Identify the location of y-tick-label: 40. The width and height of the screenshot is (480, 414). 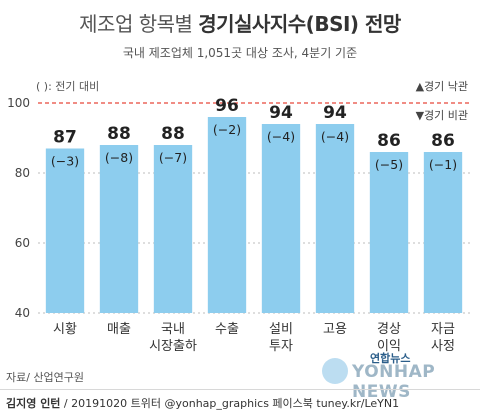
(22, 313).